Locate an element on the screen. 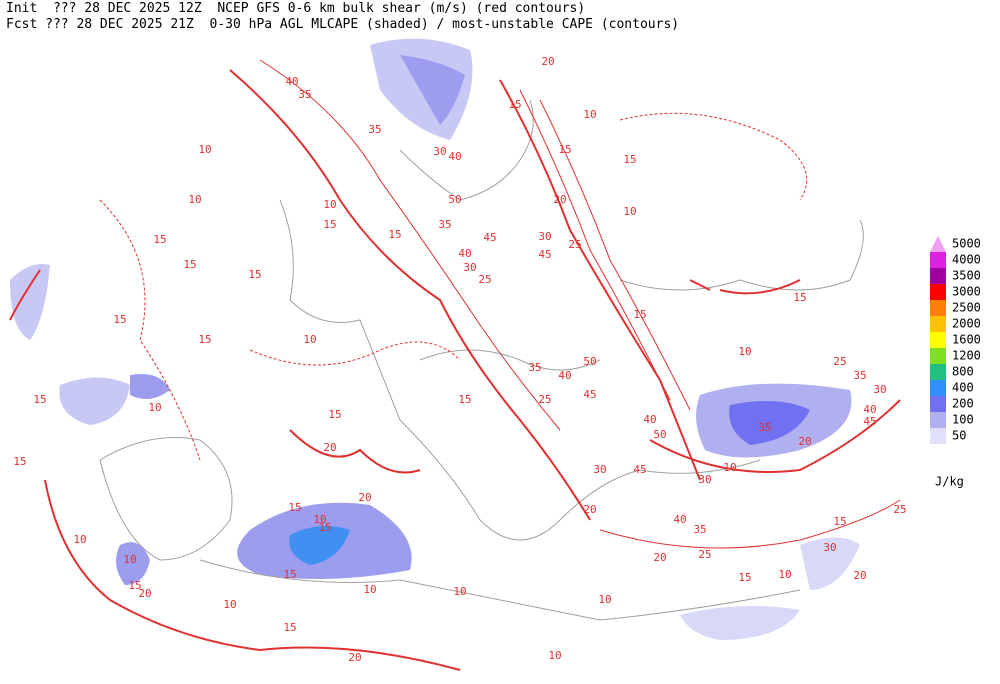 The height and width of the screenshot is (684, 1000). coastline is located at coordinates (500, 590).